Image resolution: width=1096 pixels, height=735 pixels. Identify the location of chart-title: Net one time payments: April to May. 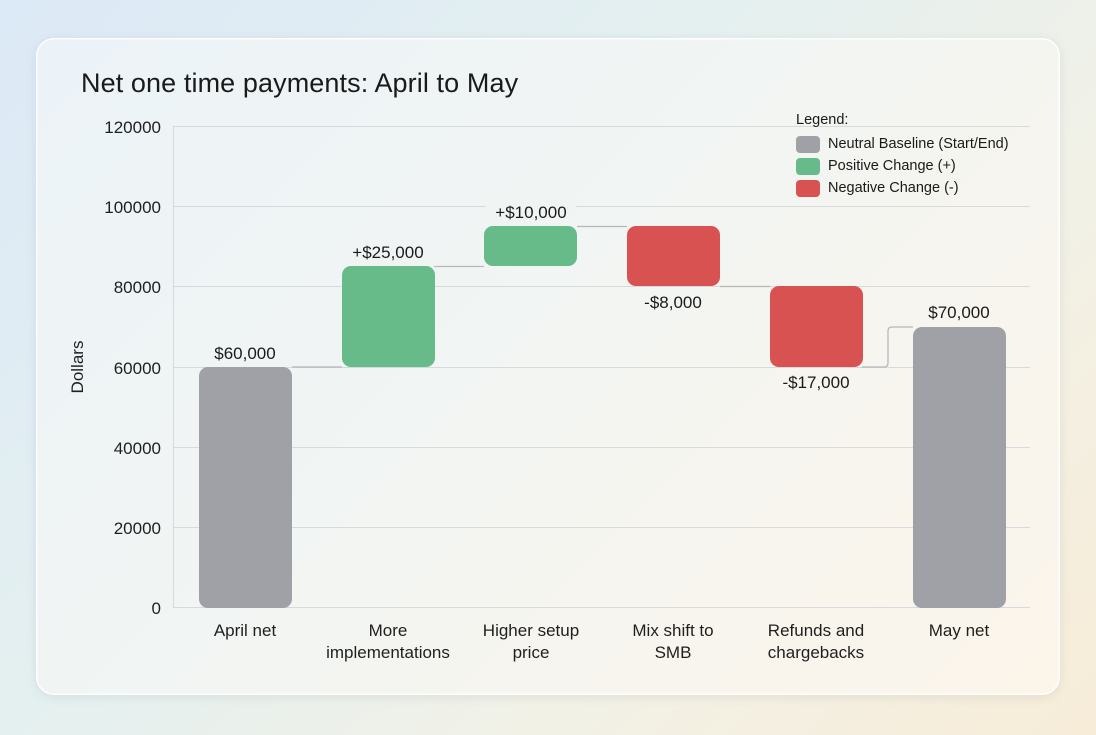
(300, 83).